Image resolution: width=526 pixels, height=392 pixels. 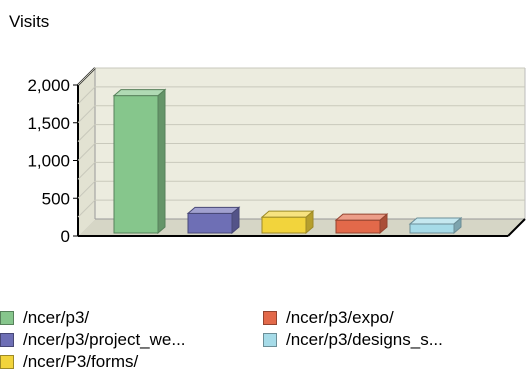 I want to click on y-tick-label: 1,500, so click(x=48, y=123).